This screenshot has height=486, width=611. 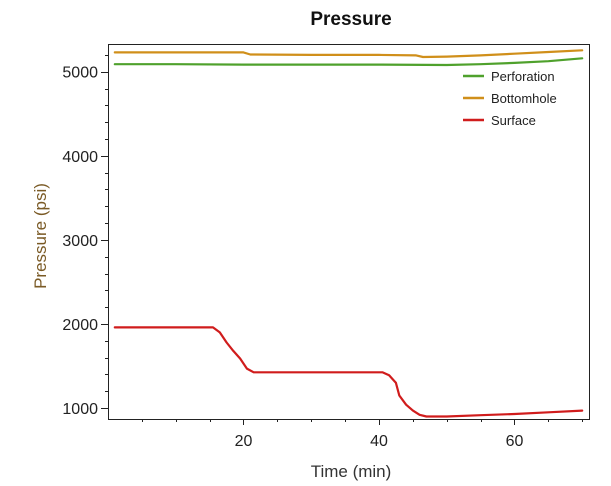 What do you see at coordinates (80, 409) in the screenshot?
I see `y-tick-label: 1000` at bounding box center [80, 409].